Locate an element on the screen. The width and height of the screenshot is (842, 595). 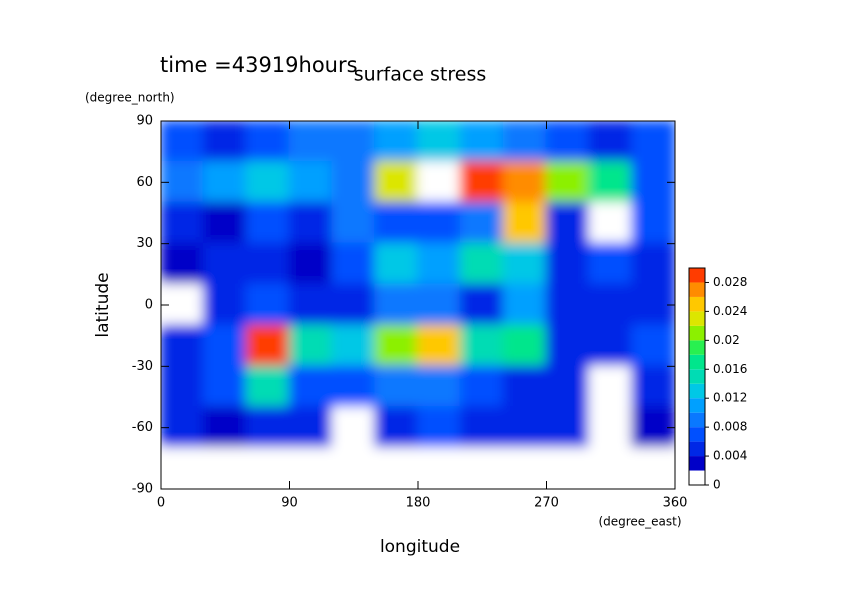
colorbar-tick-label: 0.008 is located at coordinates (730, 427).